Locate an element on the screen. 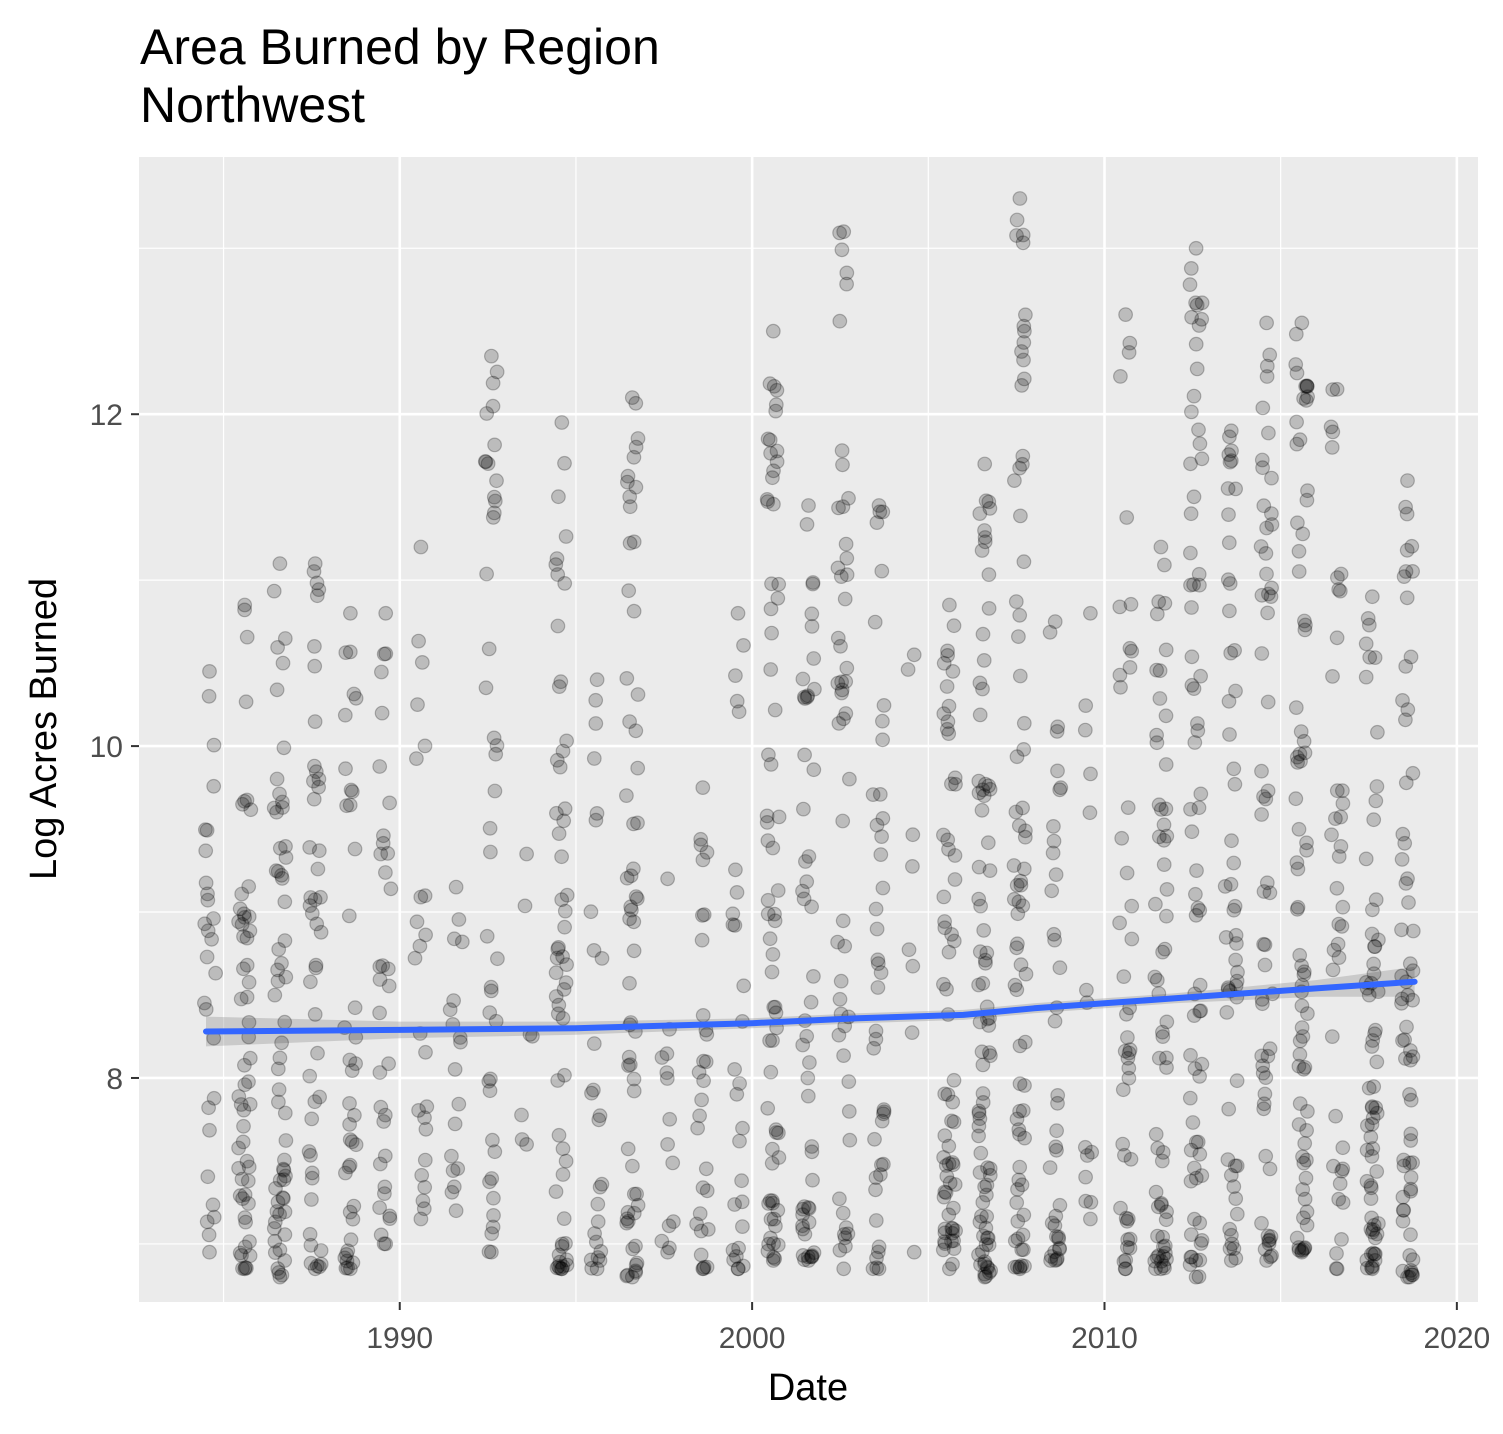  trend-line-layer is located at coordinates (810, 1006).